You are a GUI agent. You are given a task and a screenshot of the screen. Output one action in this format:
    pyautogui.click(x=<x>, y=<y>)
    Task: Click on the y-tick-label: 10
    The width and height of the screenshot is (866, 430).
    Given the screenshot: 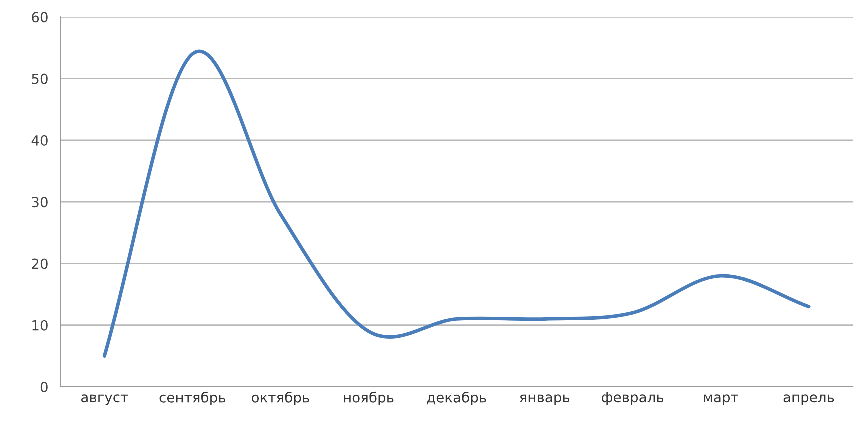 What is the action you would take?
    pyautogui.click(x=40, y=325)
    